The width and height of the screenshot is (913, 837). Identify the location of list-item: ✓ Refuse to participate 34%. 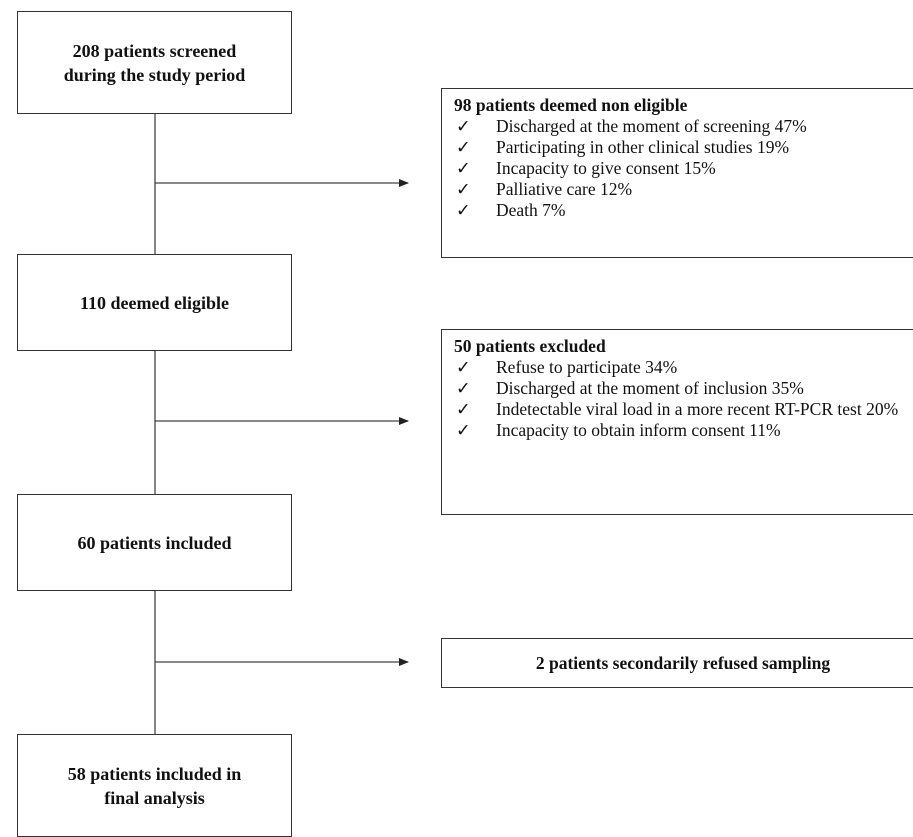
(567, 367).